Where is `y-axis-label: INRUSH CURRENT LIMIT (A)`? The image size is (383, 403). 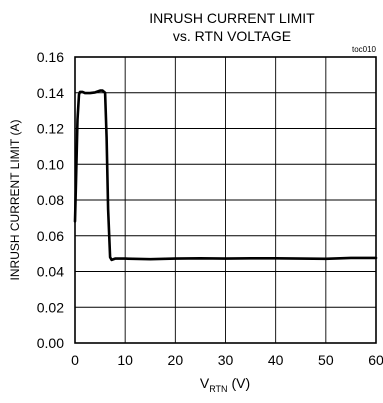 y-axis-label: INRUSH CURRENT LIMIT (A) is located at coordinates (15, 200).